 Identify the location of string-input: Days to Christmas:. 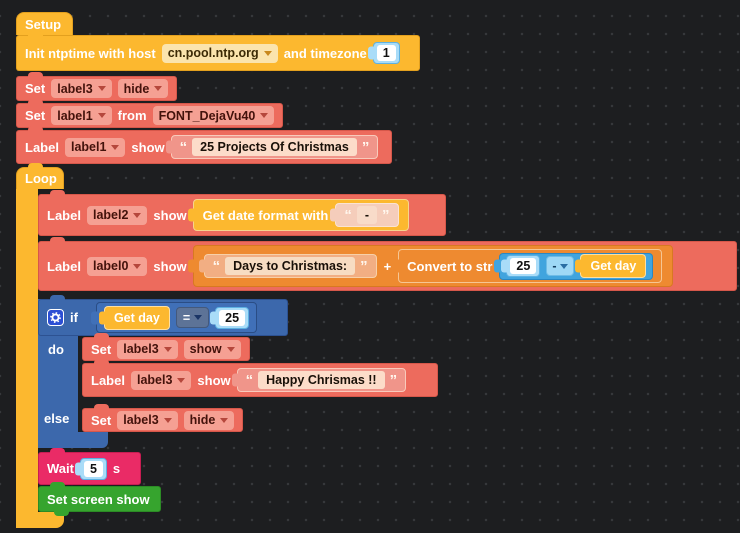
(290, 266).